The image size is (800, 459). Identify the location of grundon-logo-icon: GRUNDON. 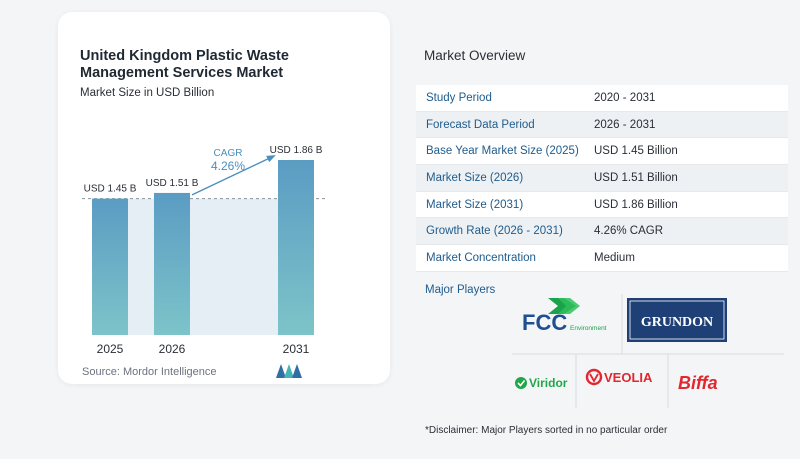
(677, 320).